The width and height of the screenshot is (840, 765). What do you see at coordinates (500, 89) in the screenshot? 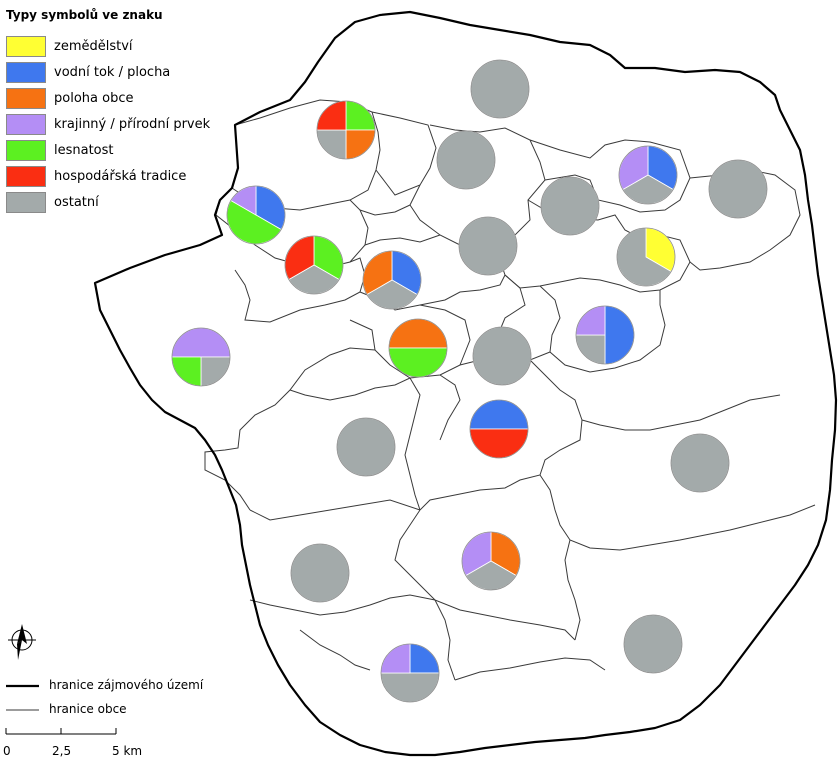
I see `pie-north-central` at bounding box center [500, 89].